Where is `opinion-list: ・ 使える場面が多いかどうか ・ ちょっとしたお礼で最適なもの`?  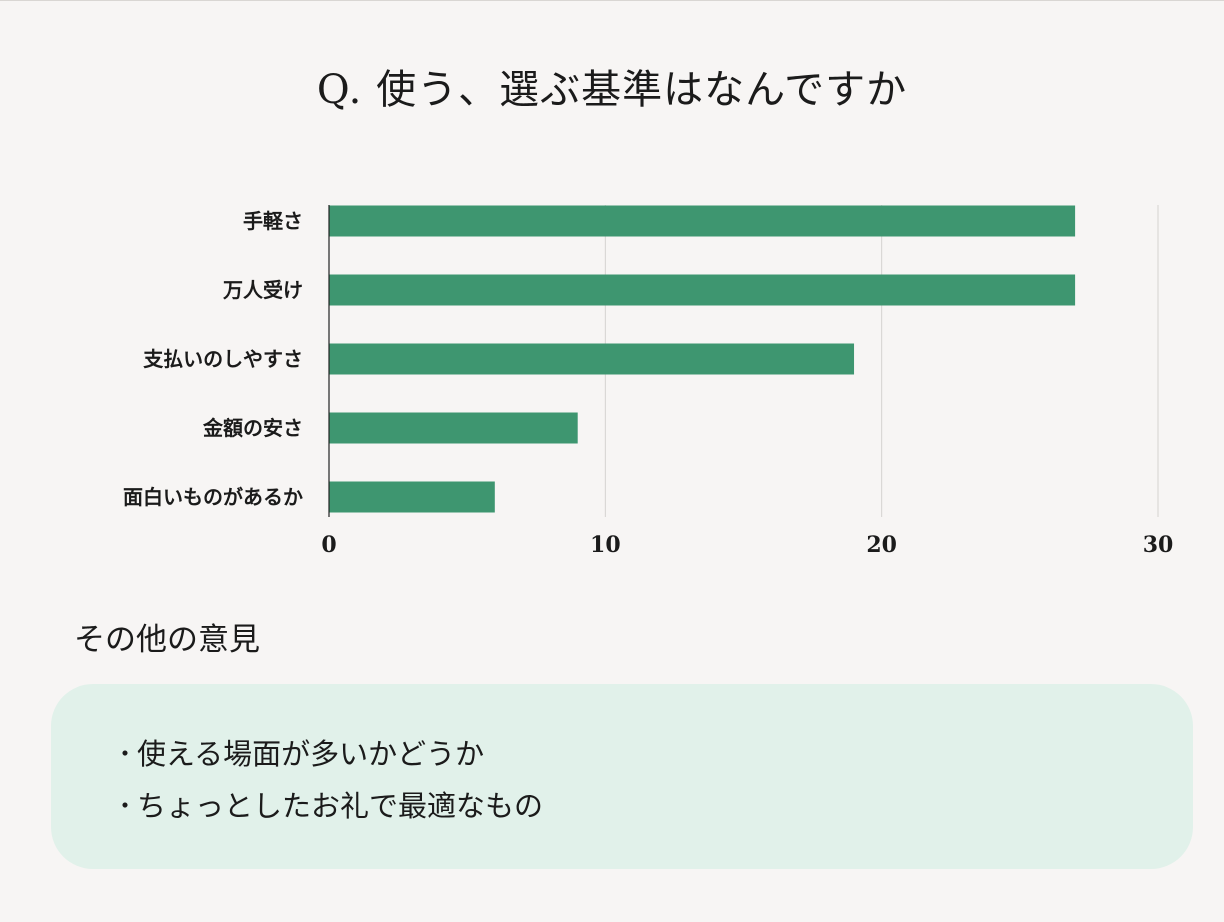 opinion-list: ・ 使える場面が多いかどうか ・ ちょっとしたお礼で最適なもの is located at coordinates (328, 780).